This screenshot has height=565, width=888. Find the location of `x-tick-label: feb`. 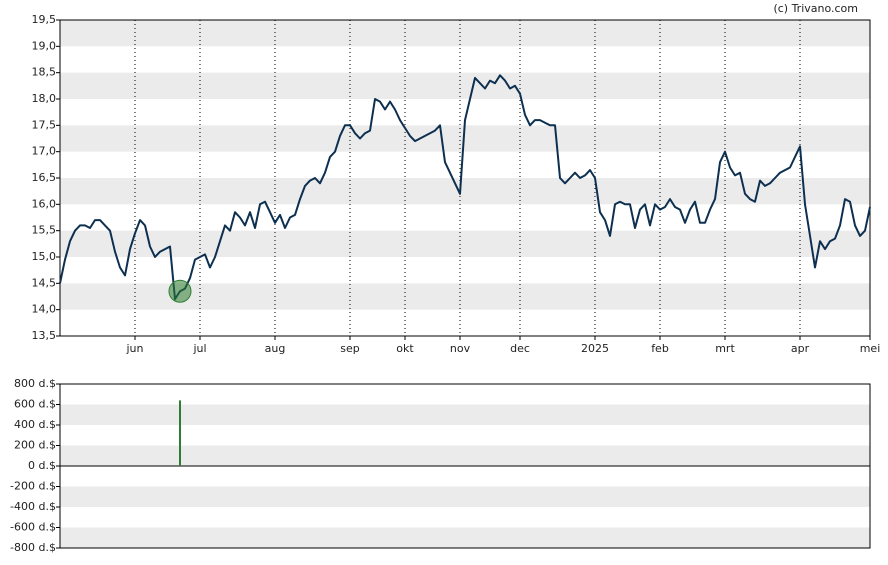

x-tick-label: feb is located at coordinates (660, 348).